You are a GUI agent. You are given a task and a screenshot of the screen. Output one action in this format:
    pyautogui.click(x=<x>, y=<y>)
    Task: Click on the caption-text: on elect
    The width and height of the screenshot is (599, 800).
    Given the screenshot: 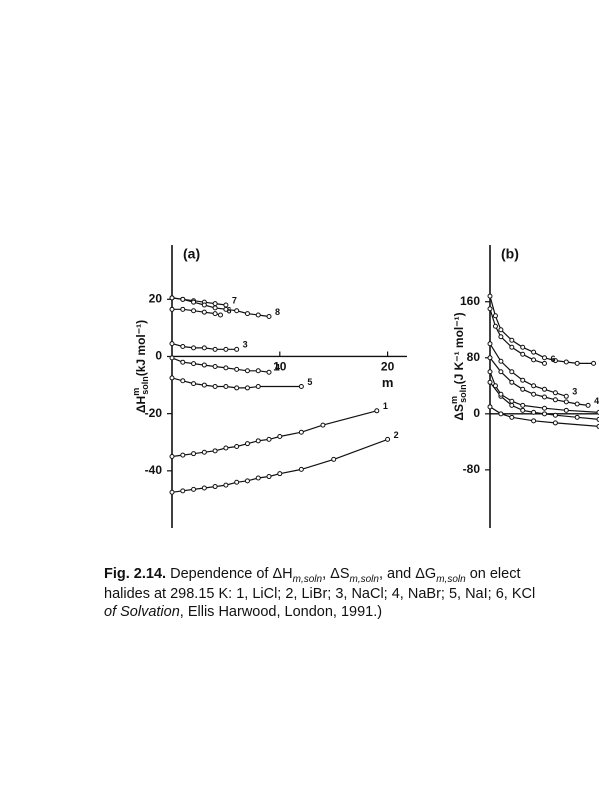 What is the action you would take?
    pyautogui.click(x=493, y=574)
    